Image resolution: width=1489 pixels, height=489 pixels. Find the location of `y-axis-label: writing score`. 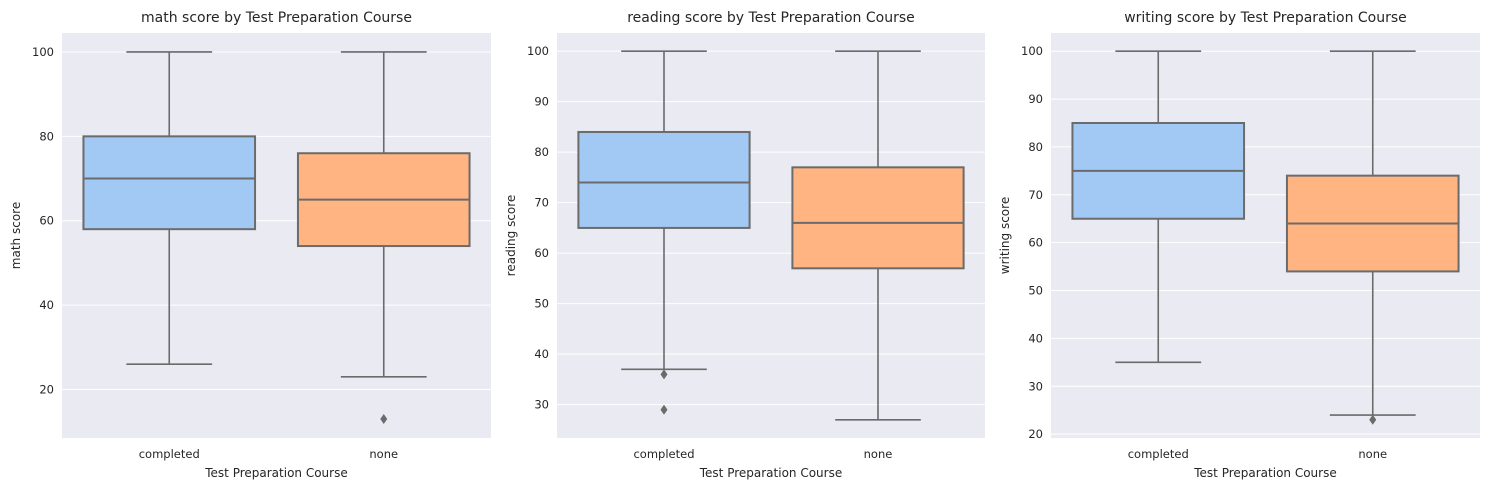

y-axis-label: writing score is located at coordinates (1005, 235).